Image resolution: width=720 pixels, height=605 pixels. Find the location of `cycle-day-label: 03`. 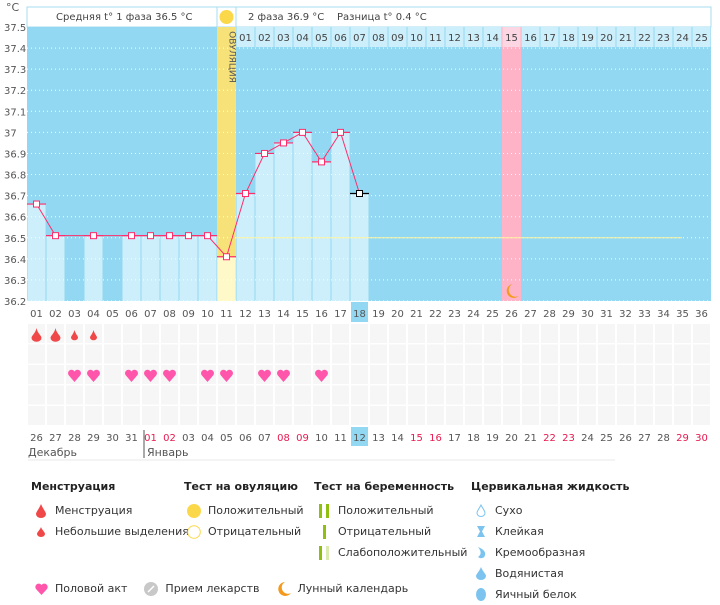

cycle-day-label: 03 is located at coordinates (74, 314).